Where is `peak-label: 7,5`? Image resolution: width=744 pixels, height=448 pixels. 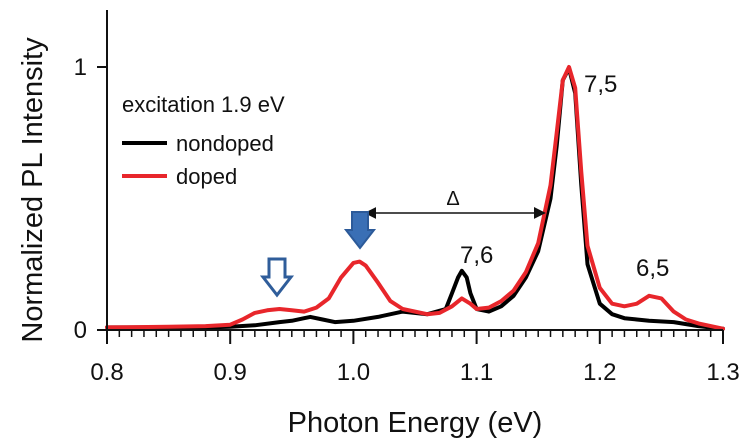 peak-label: 7,5 is located at coordinates (600, 84).